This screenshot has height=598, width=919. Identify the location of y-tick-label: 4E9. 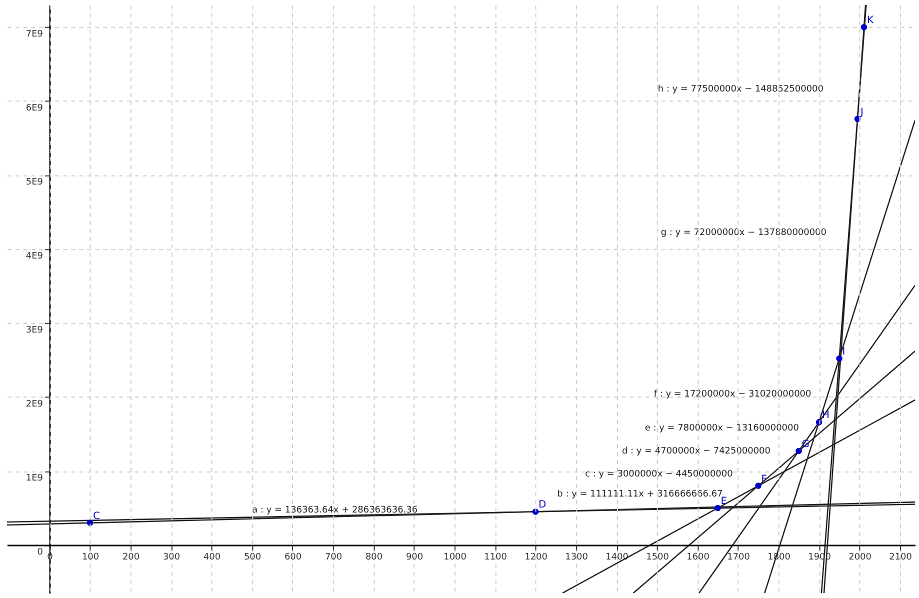
(35, 257).